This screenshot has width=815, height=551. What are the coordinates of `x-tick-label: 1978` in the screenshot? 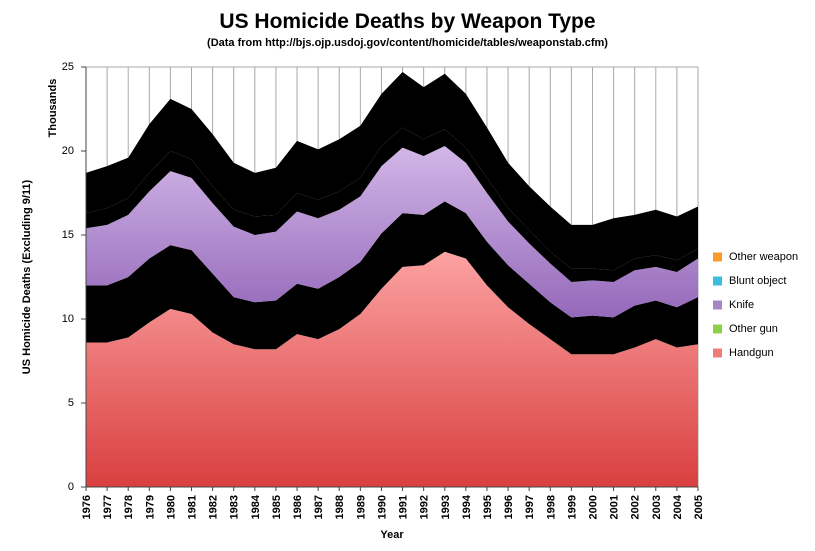 It's located at (129, 507).